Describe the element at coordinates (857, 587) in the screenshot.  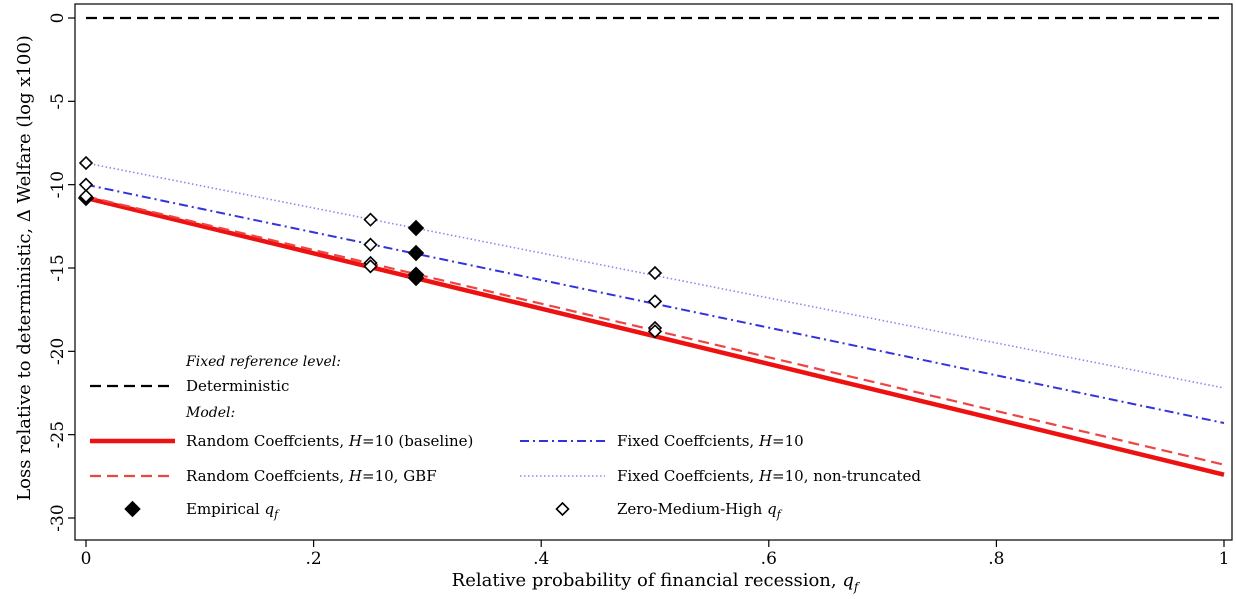
I see `x-axis-title-sub: f` at that location.